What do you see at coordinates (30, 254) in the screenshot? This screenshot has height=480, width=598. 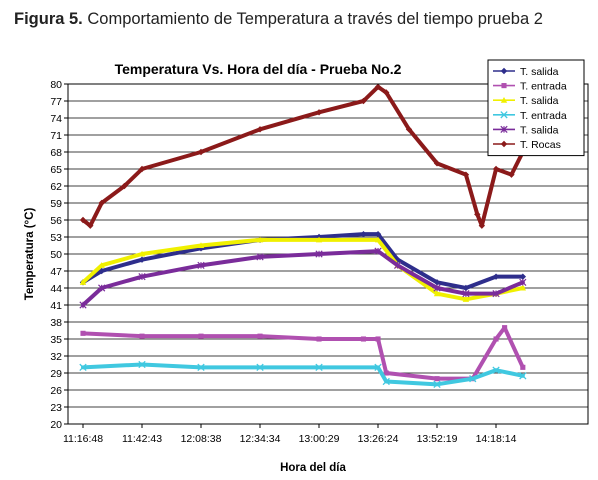 I see `y-axis-label: Temperatura (°C)` at bounding box center [30, 254].